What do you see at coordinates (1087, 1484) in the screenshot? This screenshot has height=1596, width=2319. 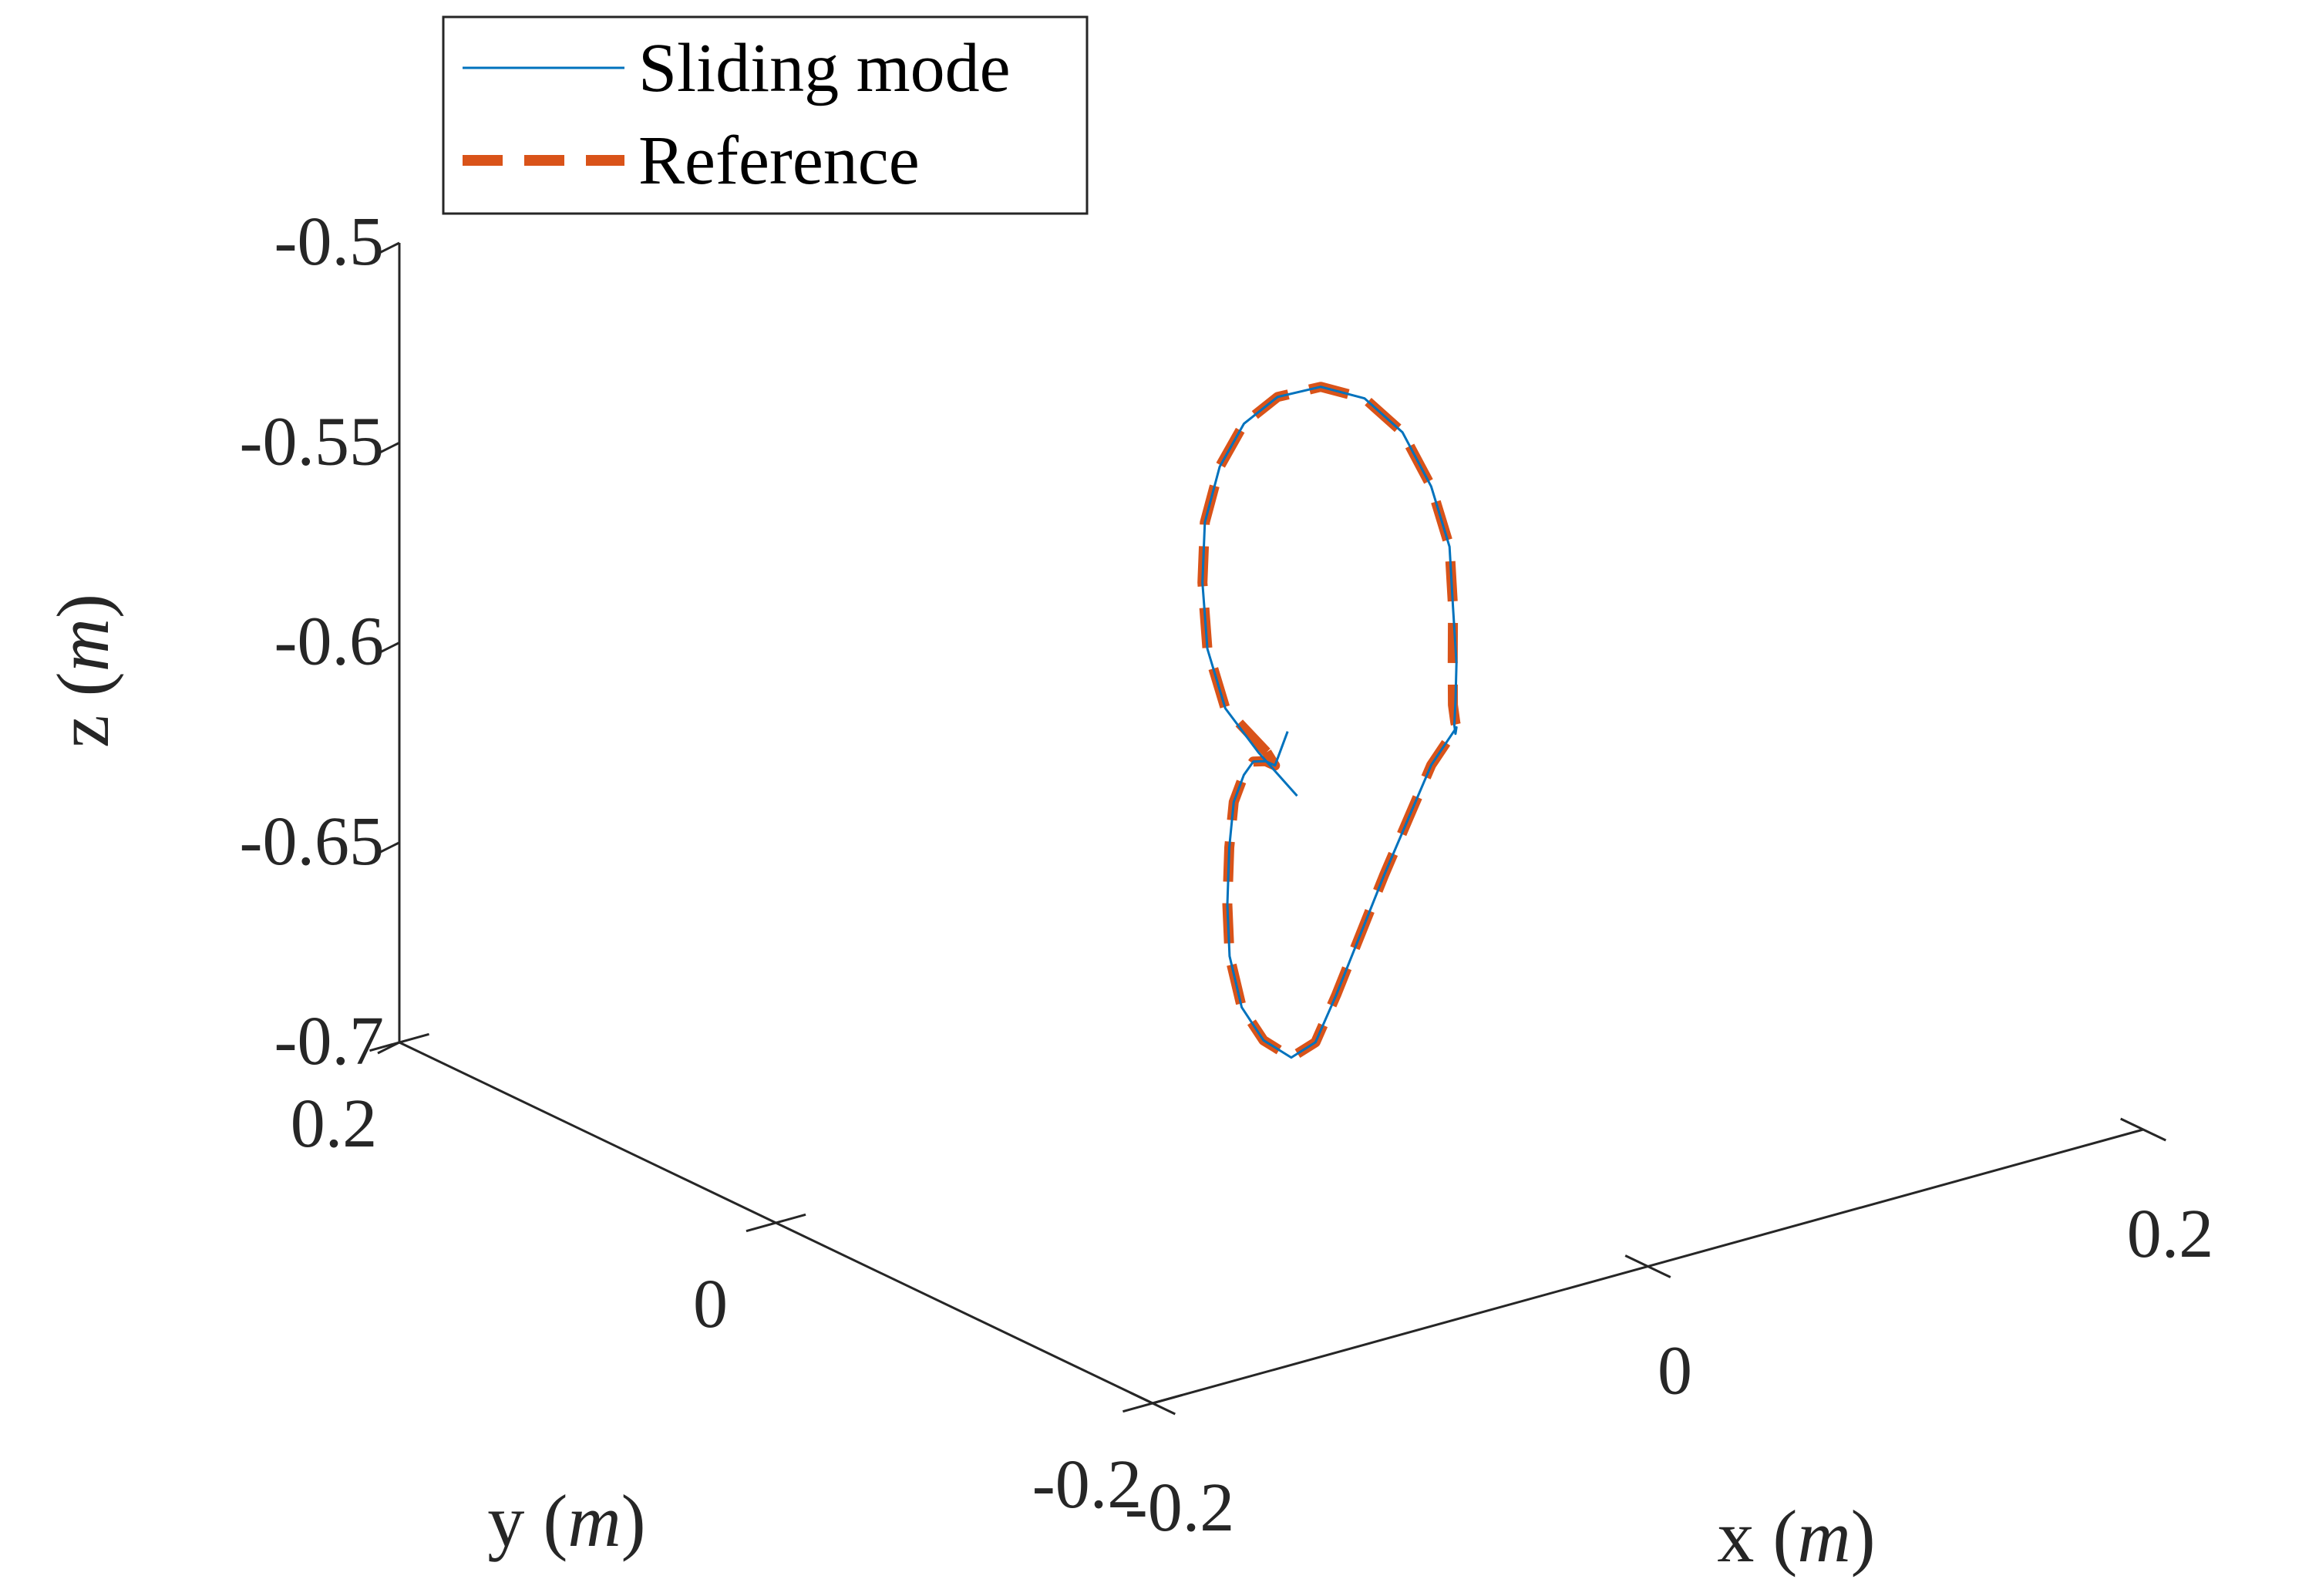 I see `y-tick-label: -0.2` at bounding box center [1087, 1484].